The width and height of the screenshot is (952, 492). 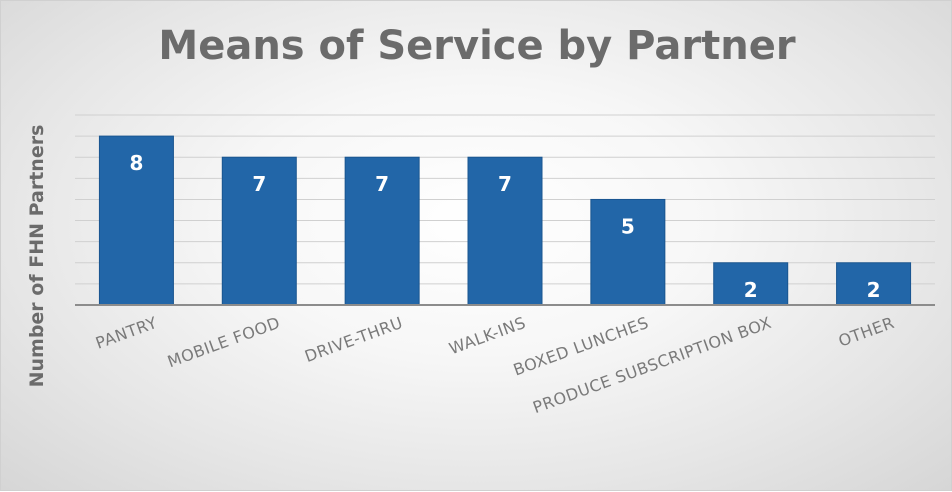 What do you see at coordinates (259, 231) in the screenshot?
I see `bar-mobile-food` at bounding box center [259, 231].